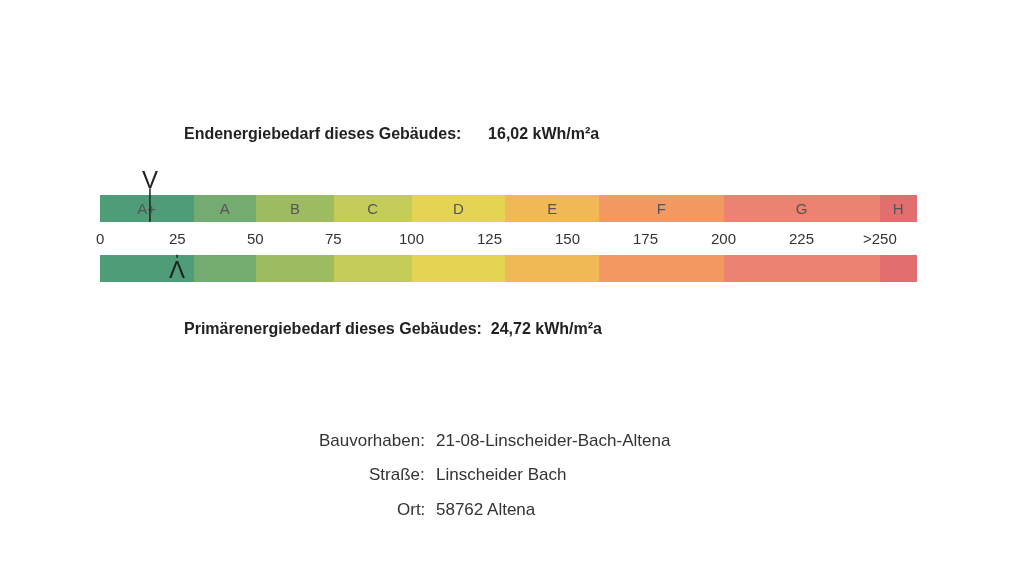 The width and height of the screenshot is (1024, 576). What do you see at coordinates (255, 238) in the screenshot?
I see `x-tick-label: 50` at bounding box center [255, 238].